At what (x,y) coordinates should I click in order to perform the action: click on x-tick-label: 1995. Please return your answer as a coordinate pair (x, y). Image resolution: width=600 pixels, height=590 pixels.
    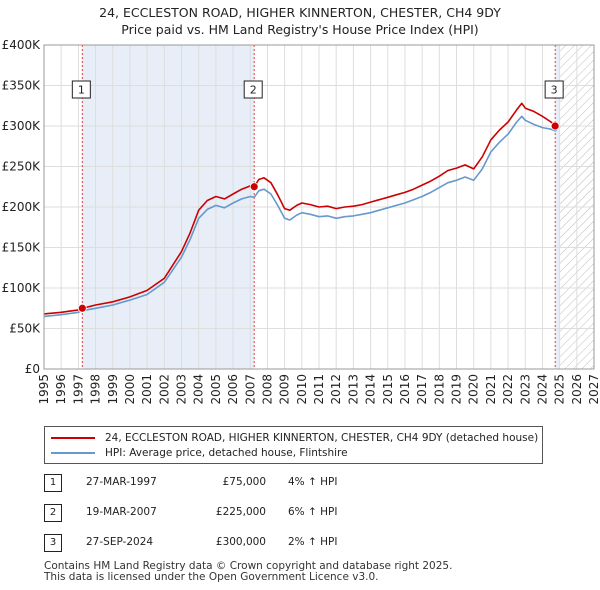
    Looking at the image, I should click on (44, 389).